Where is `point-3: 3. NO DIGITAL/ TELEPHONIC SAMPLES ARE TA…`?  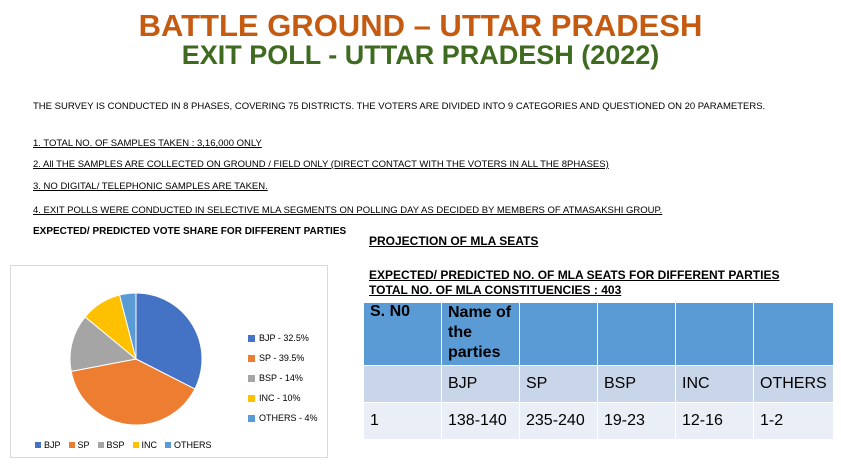 point-3: 3. NO DIGITAL/ TELEPHONIC SAMPLES ARE TA… is located at coordinates (150, 186).